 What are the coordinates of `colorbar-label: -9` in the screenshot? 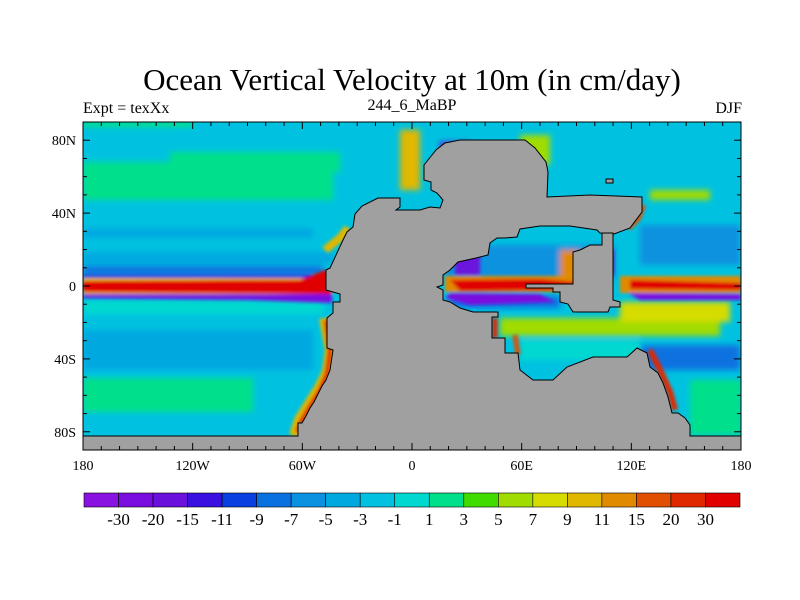 It's located at (257, 519).